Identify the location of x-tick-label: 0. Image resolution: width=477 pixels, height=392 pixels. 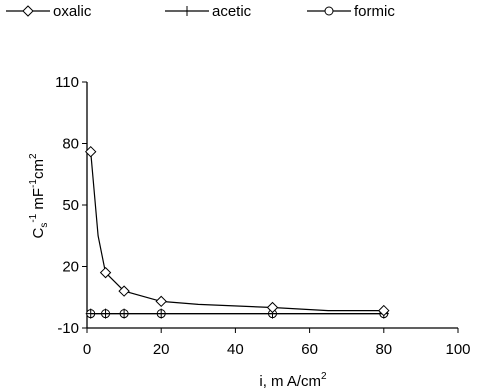
(87, 349).